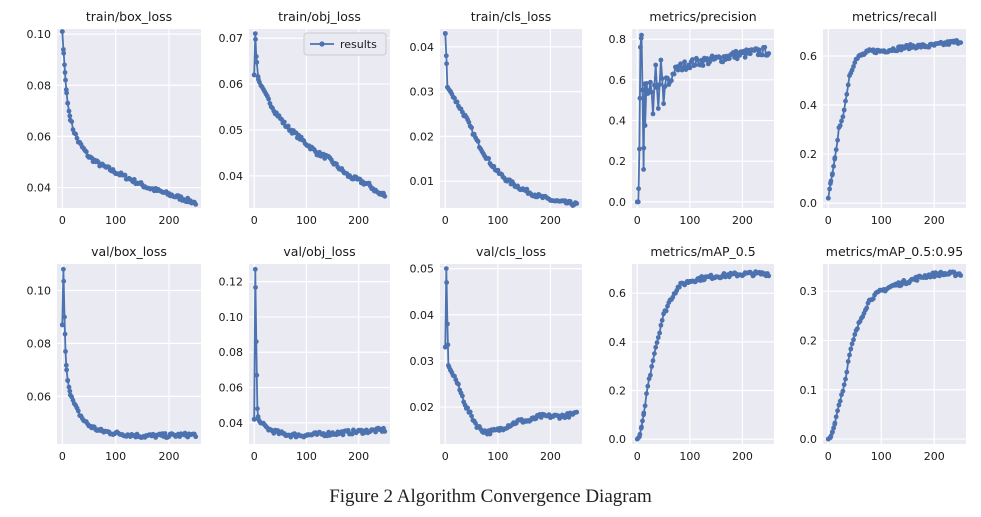  I want to click on y-tick-label: 0.08, so click(39, 343).